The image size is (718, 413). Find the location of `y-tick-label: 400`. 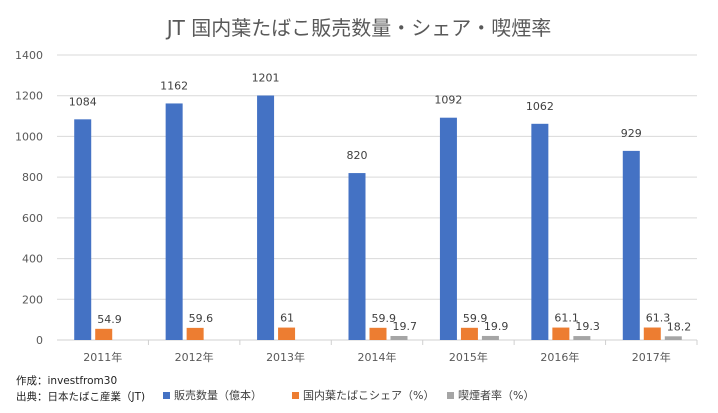

y-tick-label: 400 is located at coordinates (32, 259).